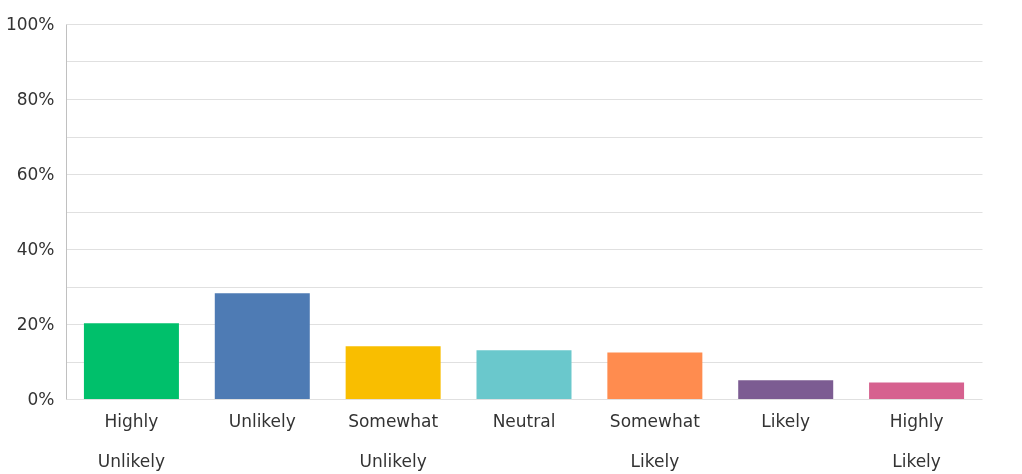 This screenshot has height=474, width=1022. What do you see at coordinates (393, 440) in the screenshot?
I see `x-tick-label: Somewhat Unlikely` at bounding box center [393, 440].